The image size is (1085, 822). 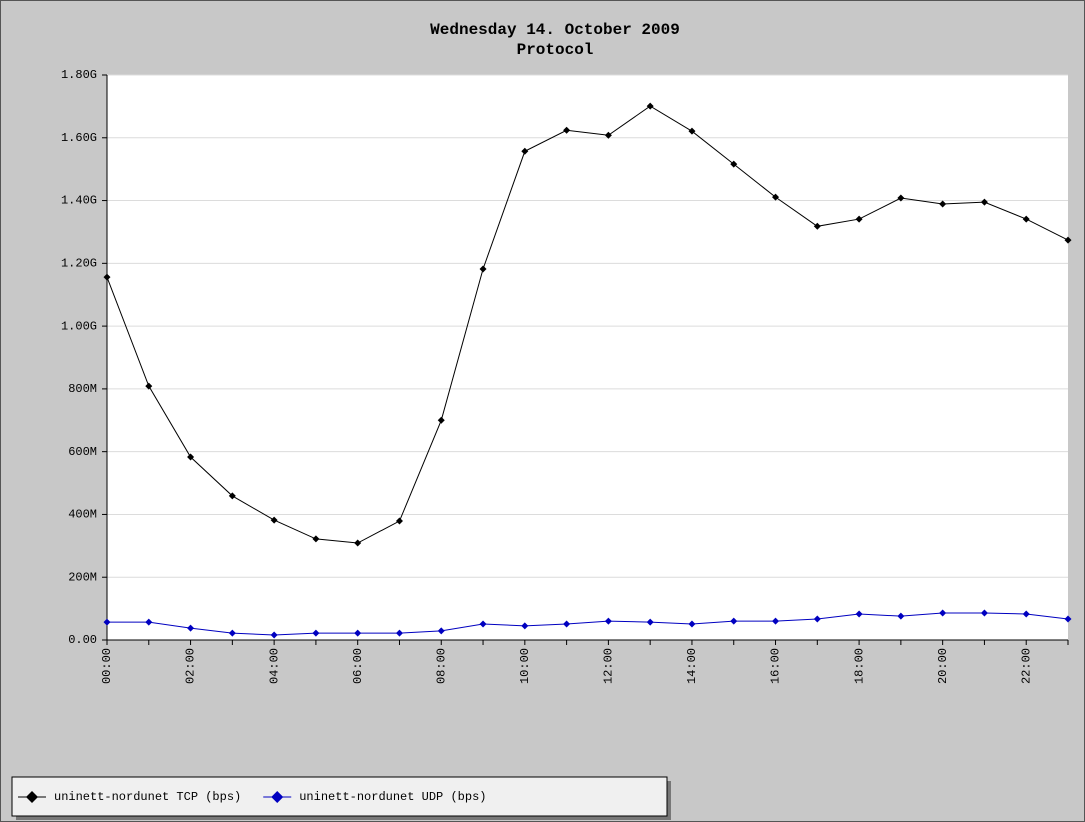 I want to click on x-tick-label: 14:00, so click(x=692, y=666).